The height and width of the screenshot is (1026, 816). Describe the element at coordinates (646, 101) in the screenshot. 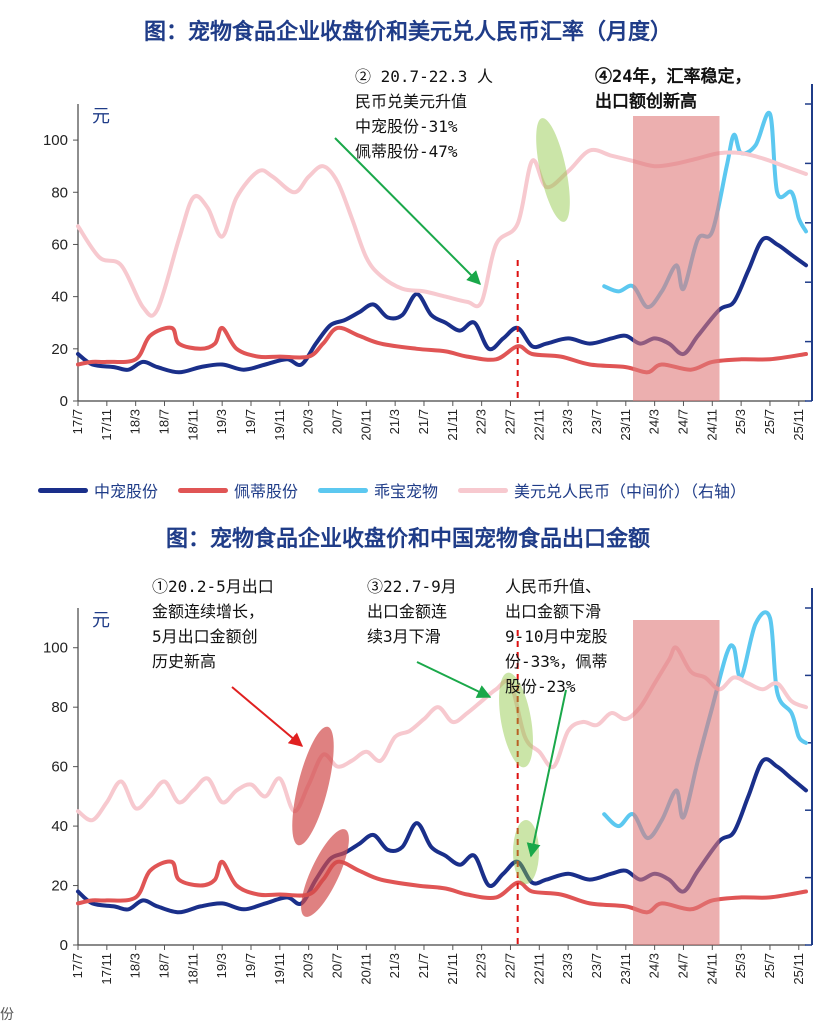

I see `annotation-text-line: 出口额创新高` at that location.